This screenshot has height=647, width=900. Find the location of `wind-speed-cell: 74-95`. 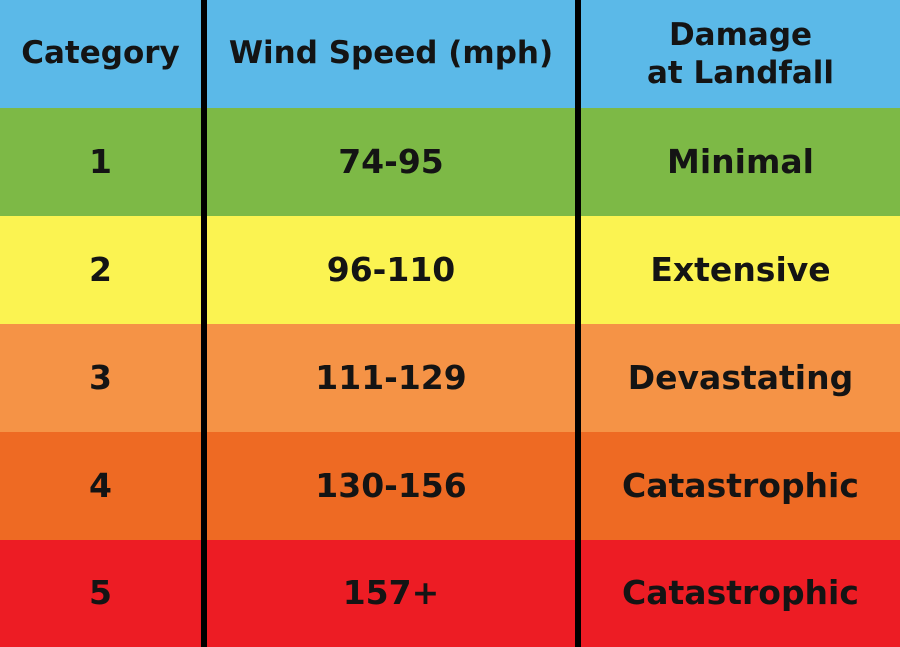

wind-speed-cell: 74-95 is located at coordinates (391, 162).